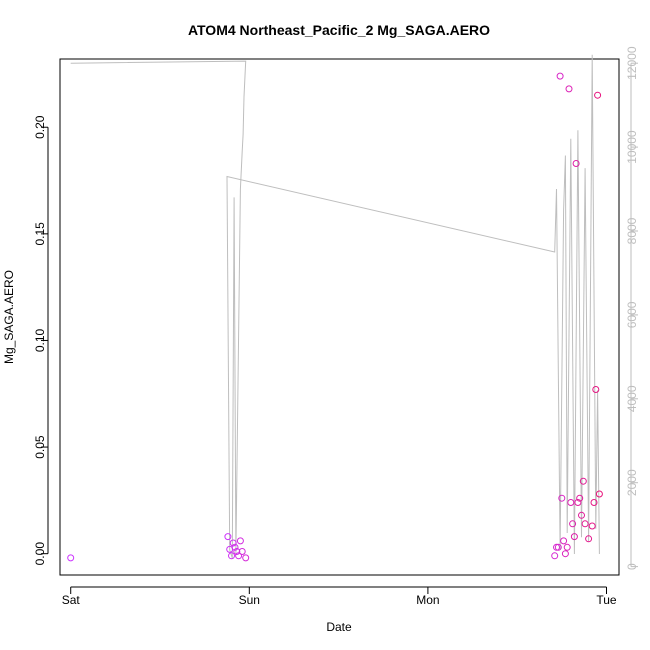 This screenshot has height=650, width=650. Describe the element at coordinates (40, 447) in the screenshot. I see `y-tick-label: 0.05` at that location.